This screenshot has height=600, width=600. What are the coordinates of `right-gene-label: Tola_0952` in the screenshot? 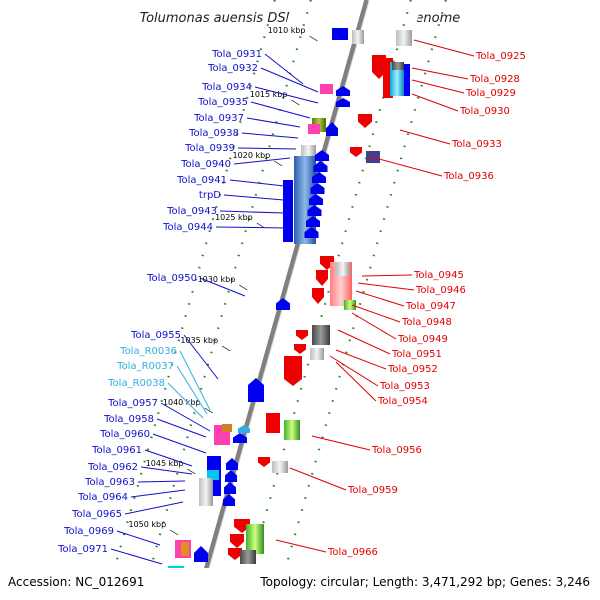 It's located at (412, 369).